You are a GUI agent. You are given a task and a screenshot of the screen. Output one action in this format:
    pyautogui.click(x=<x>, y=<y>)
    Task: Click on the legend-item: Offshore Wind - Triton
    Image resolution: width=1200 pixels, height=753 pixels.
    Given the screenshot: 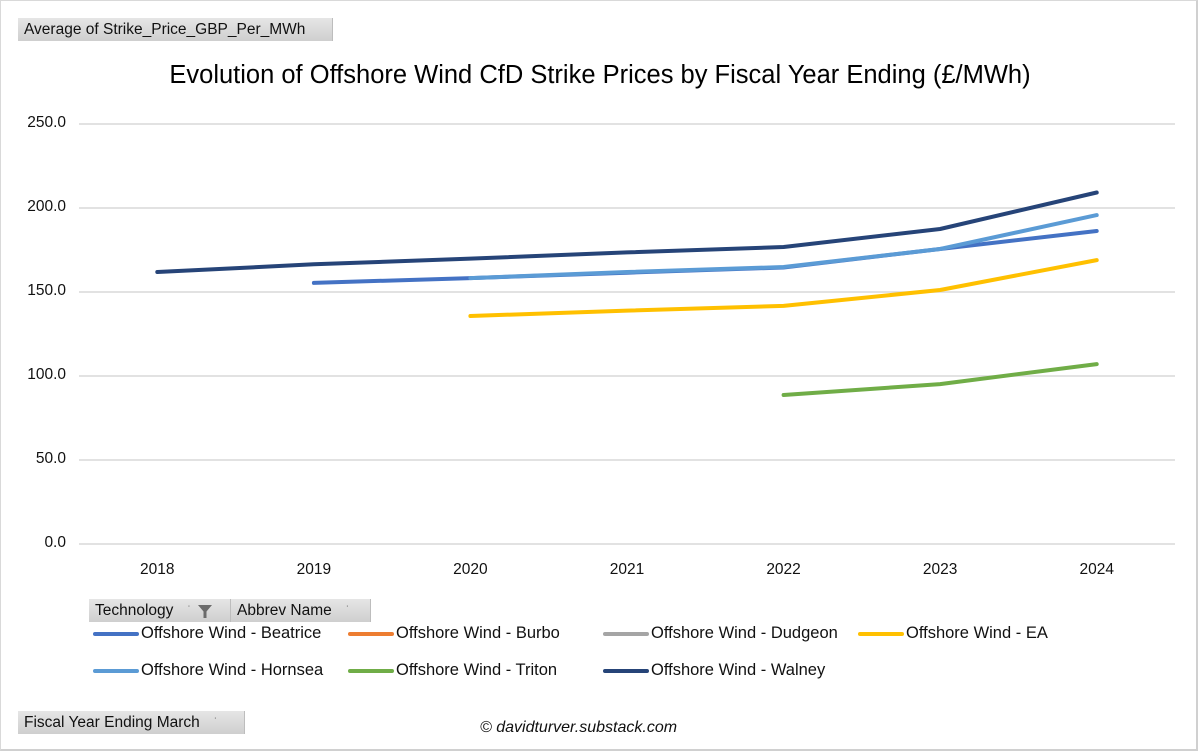 What is the action you would take?
    pyautogui.click(x=452, y=670)
    